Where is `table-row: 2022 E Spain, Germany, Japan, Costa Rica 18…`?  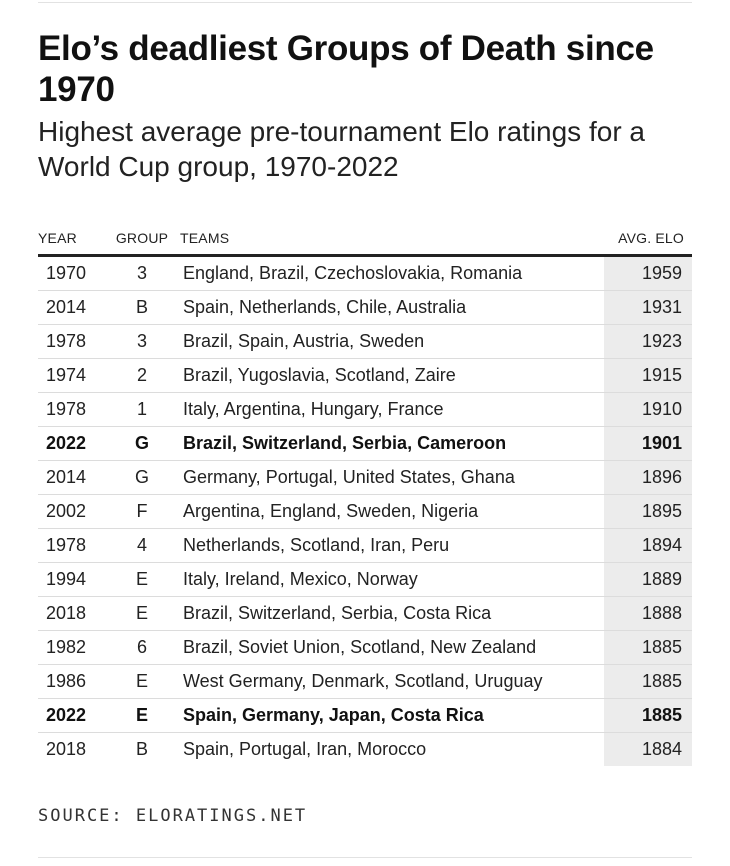 table-row: 2022 E Spain, Germany, Japan, Costa Rica 18… is located at coordinates (365, 715).